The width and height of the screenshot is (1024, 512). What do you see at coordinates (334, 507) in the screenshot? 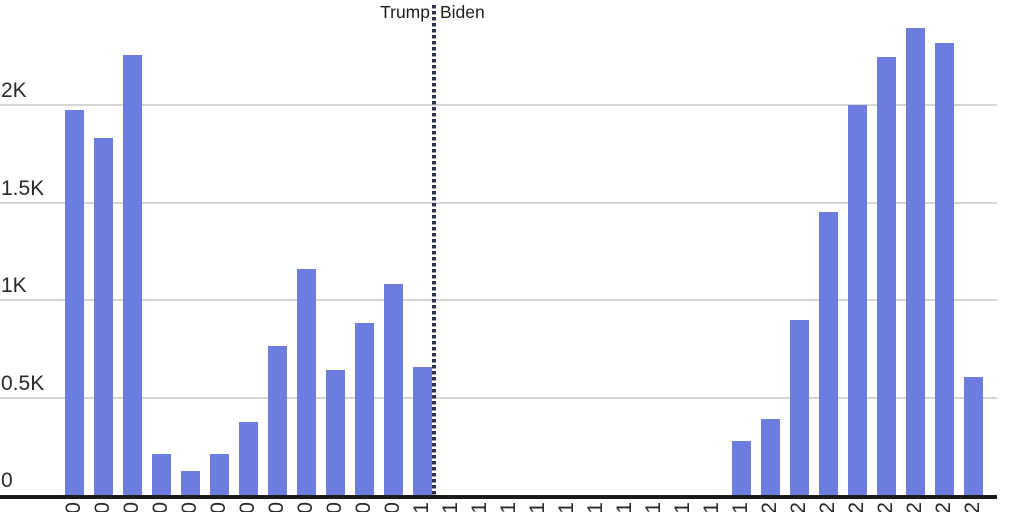
I see `x-tick-label: Oct 2020` at bounding box center [334, 507].